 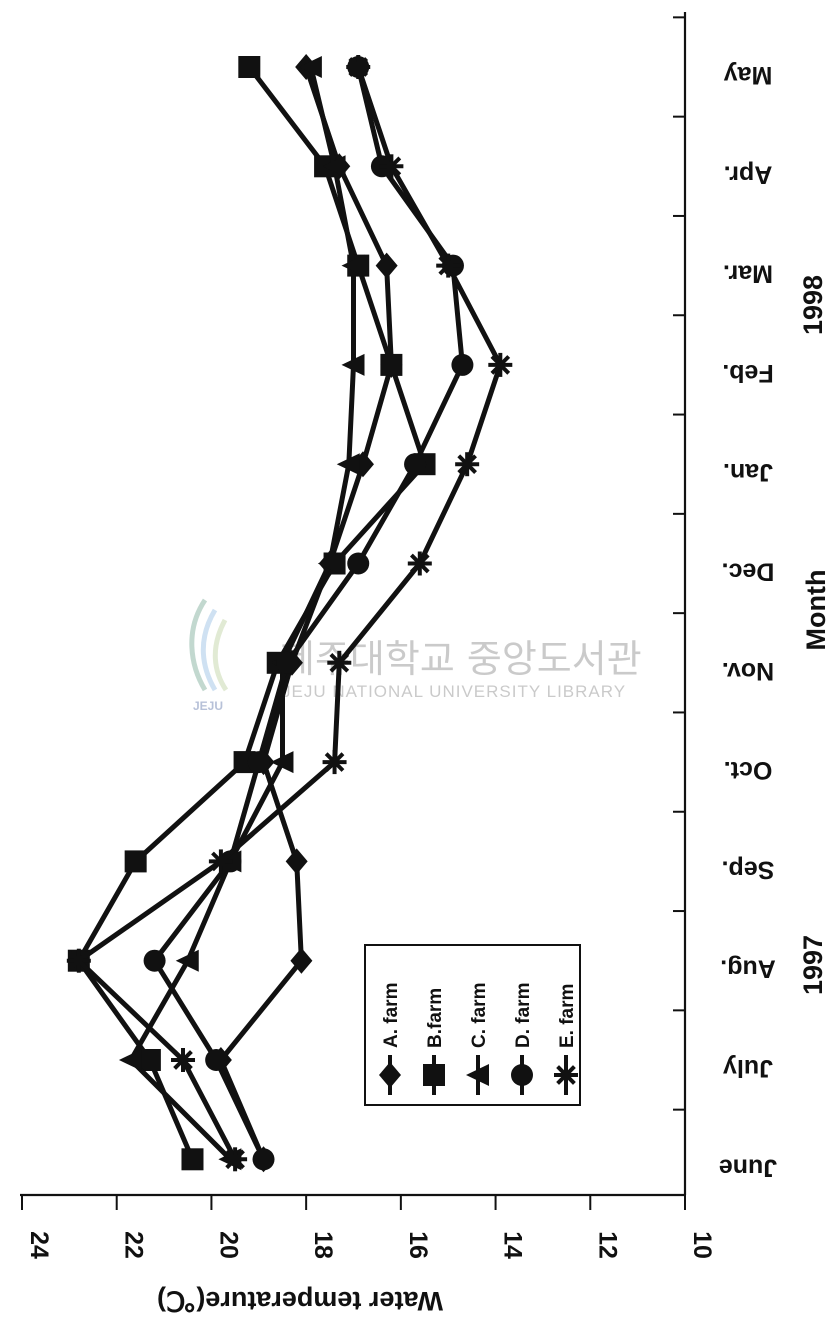 I want to click on value-tick-label: 20, so click(x=228, y=1245).